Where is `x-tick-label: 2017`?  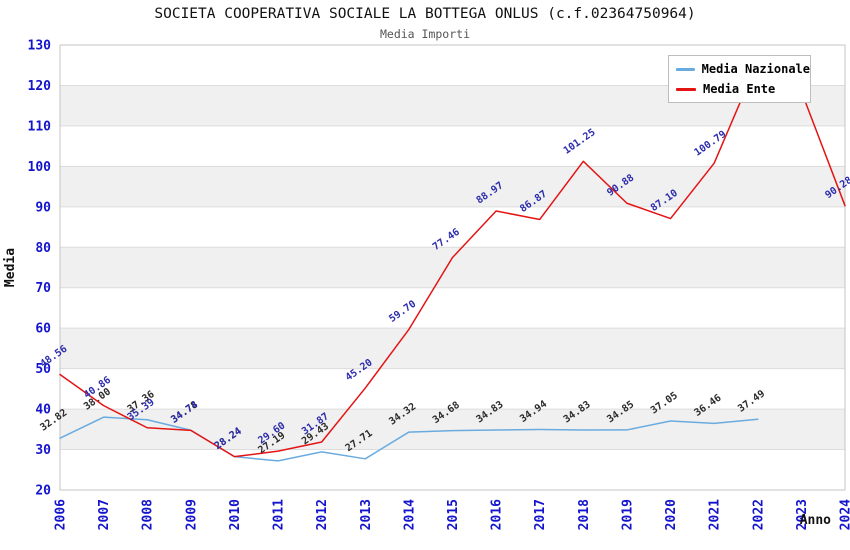 x-tick-label: 2017 is located at coordinates (540, 514).